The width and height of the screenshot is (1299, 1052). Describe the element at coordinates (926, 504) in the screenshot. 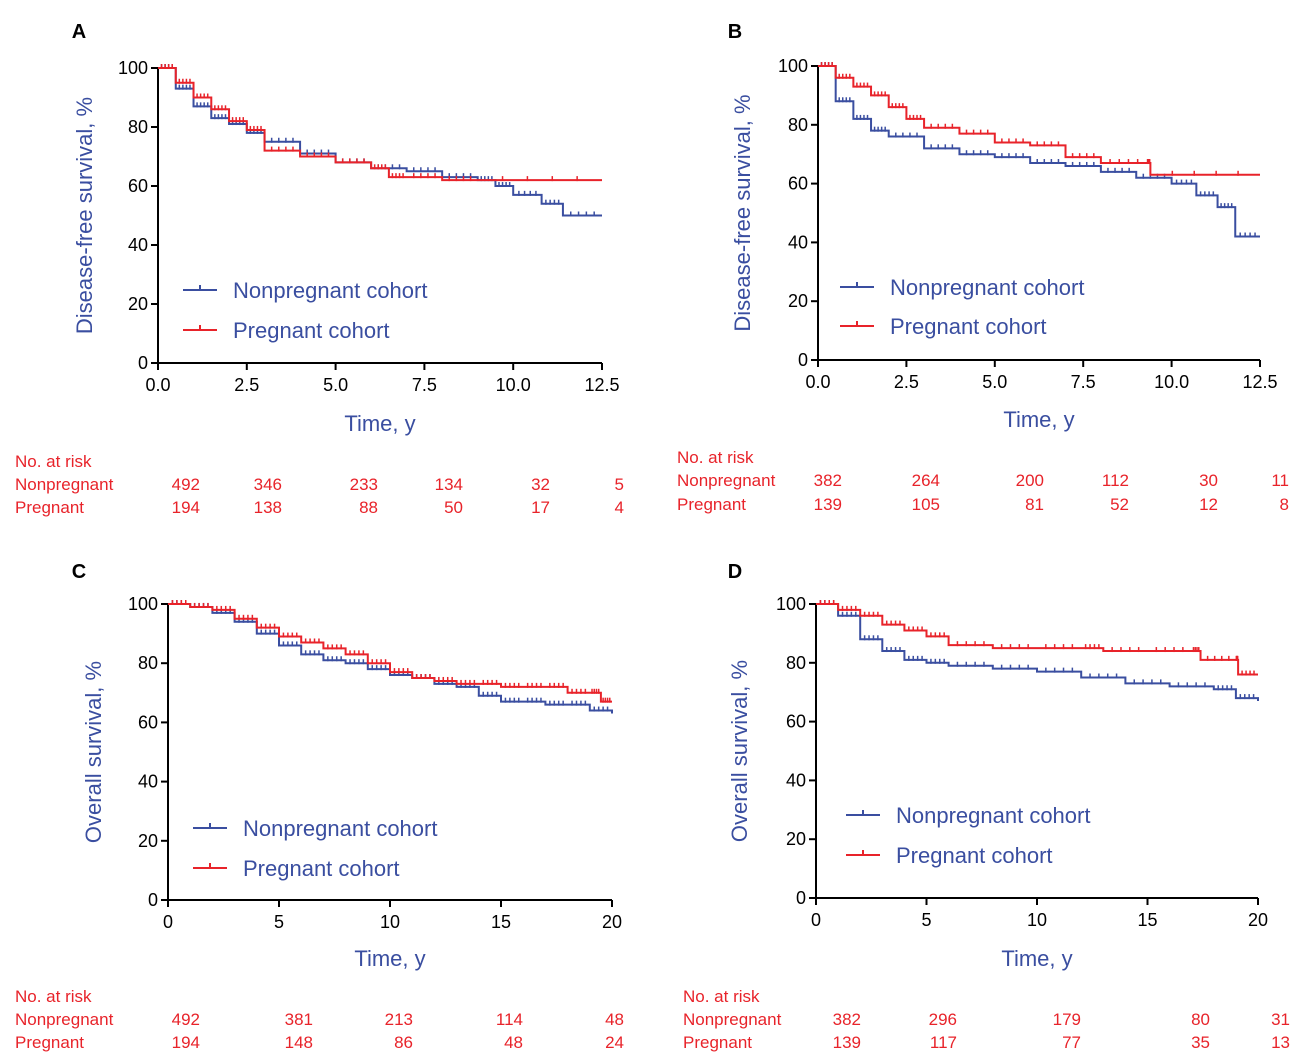

I see `risk-value: 105` at that location.